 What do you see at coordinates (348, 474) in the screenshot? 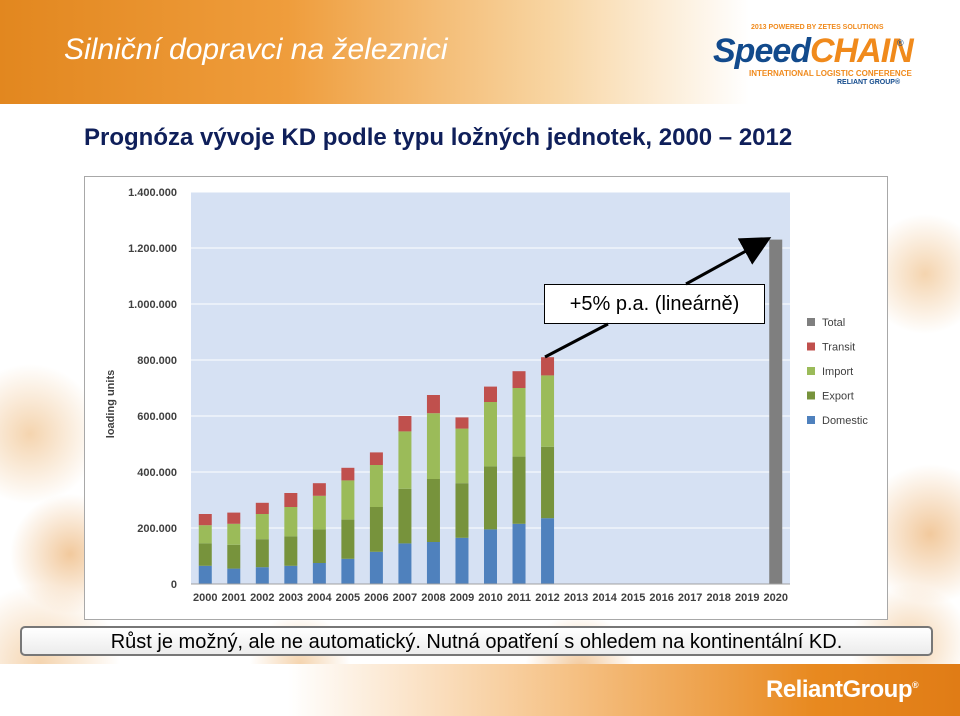
I see `bar-transit-2005` at bounding box center [348, 474].